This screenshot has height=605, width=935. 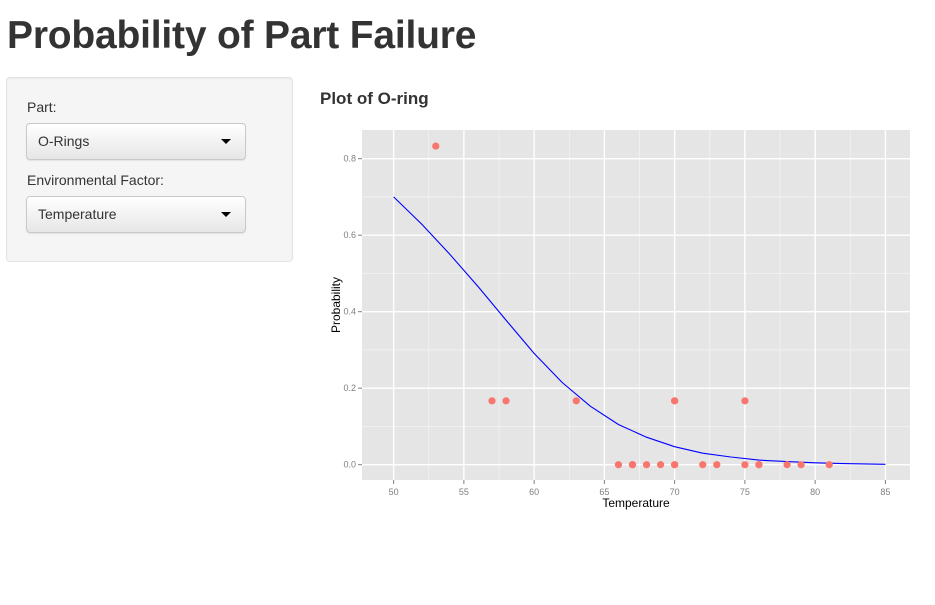 What do you see at coordinates (95, 180) in the screenshot?
I see `environmental-factor-label: Environmental Factor:` at bounding box center [95, 180].